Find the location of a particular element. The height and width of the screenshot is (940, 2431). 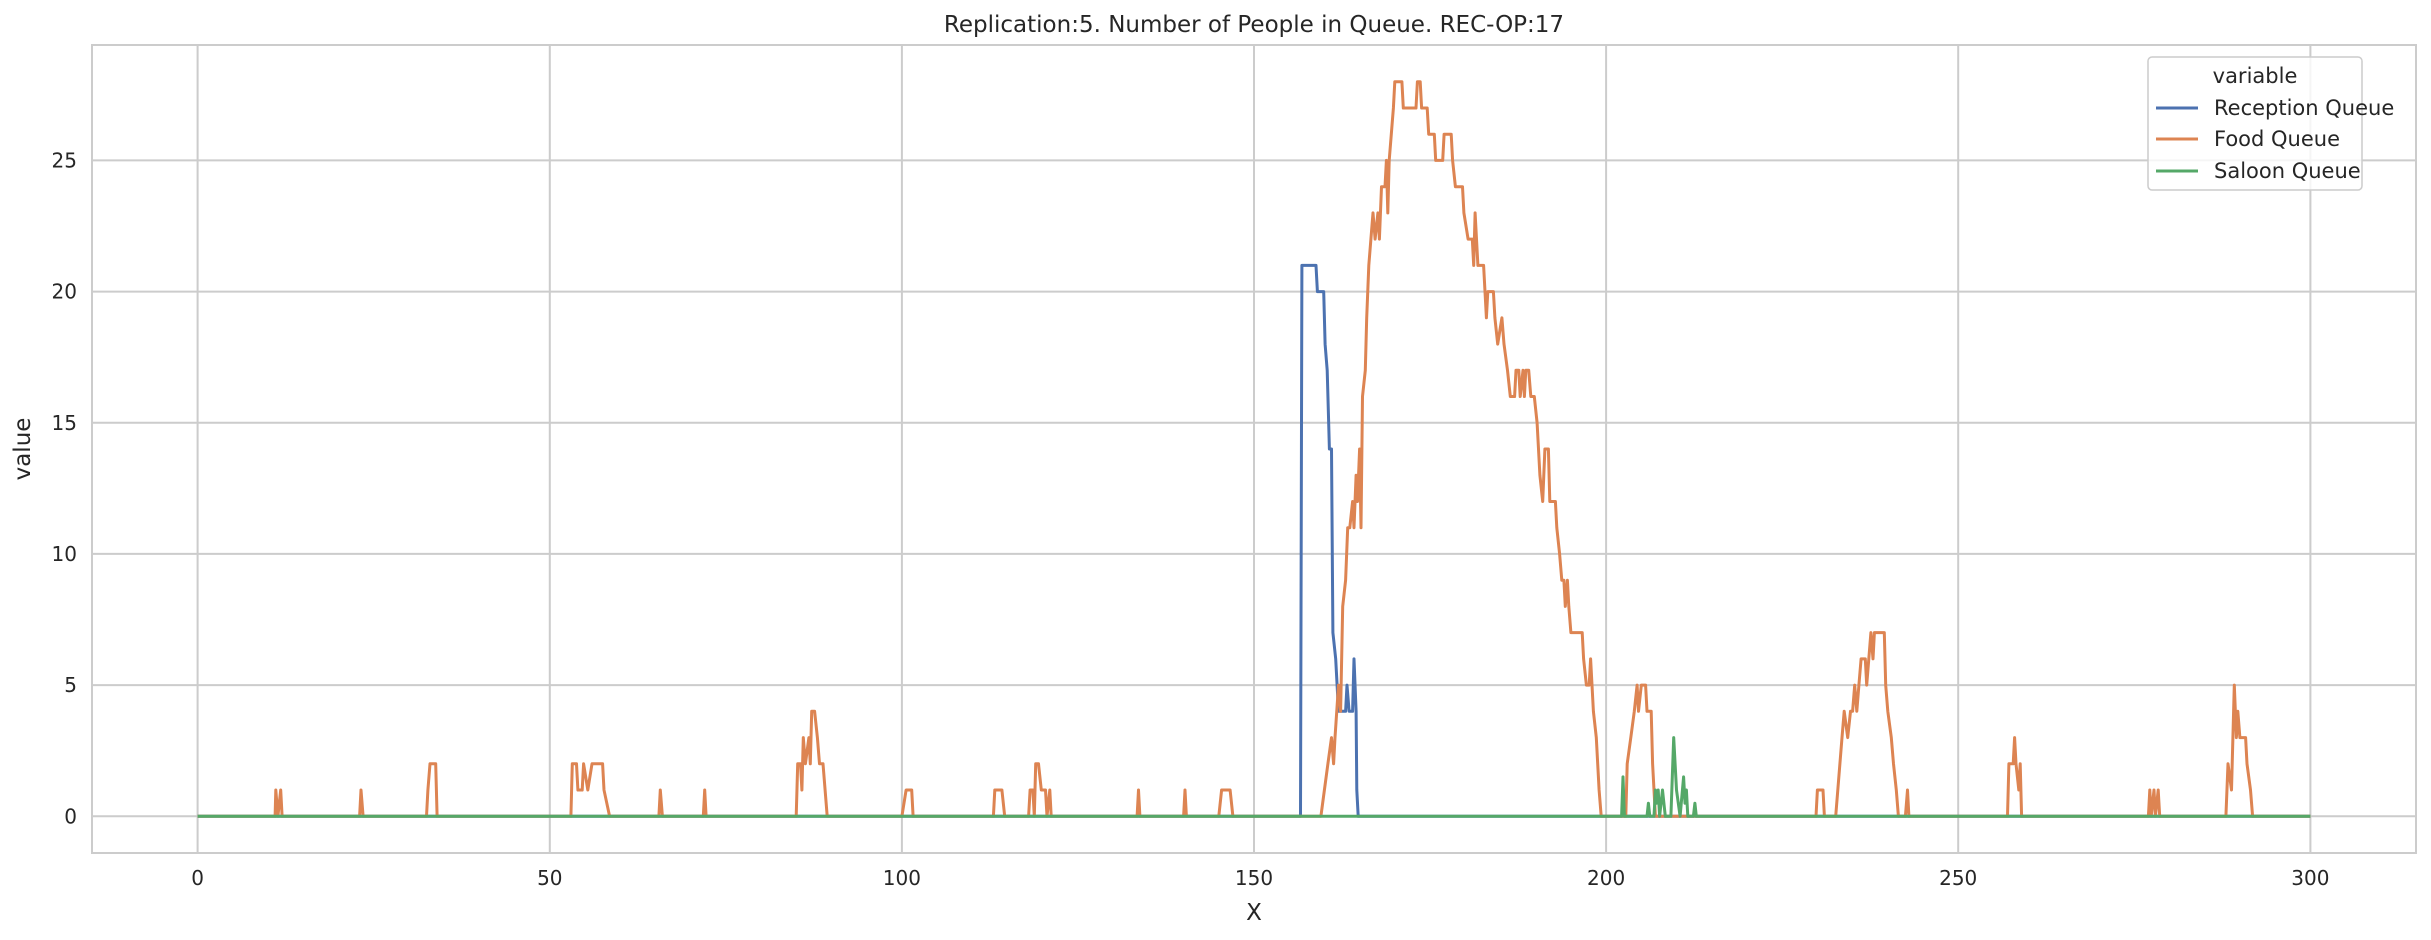

x-tick-label: 200 is located at coordinates (1606, 878).